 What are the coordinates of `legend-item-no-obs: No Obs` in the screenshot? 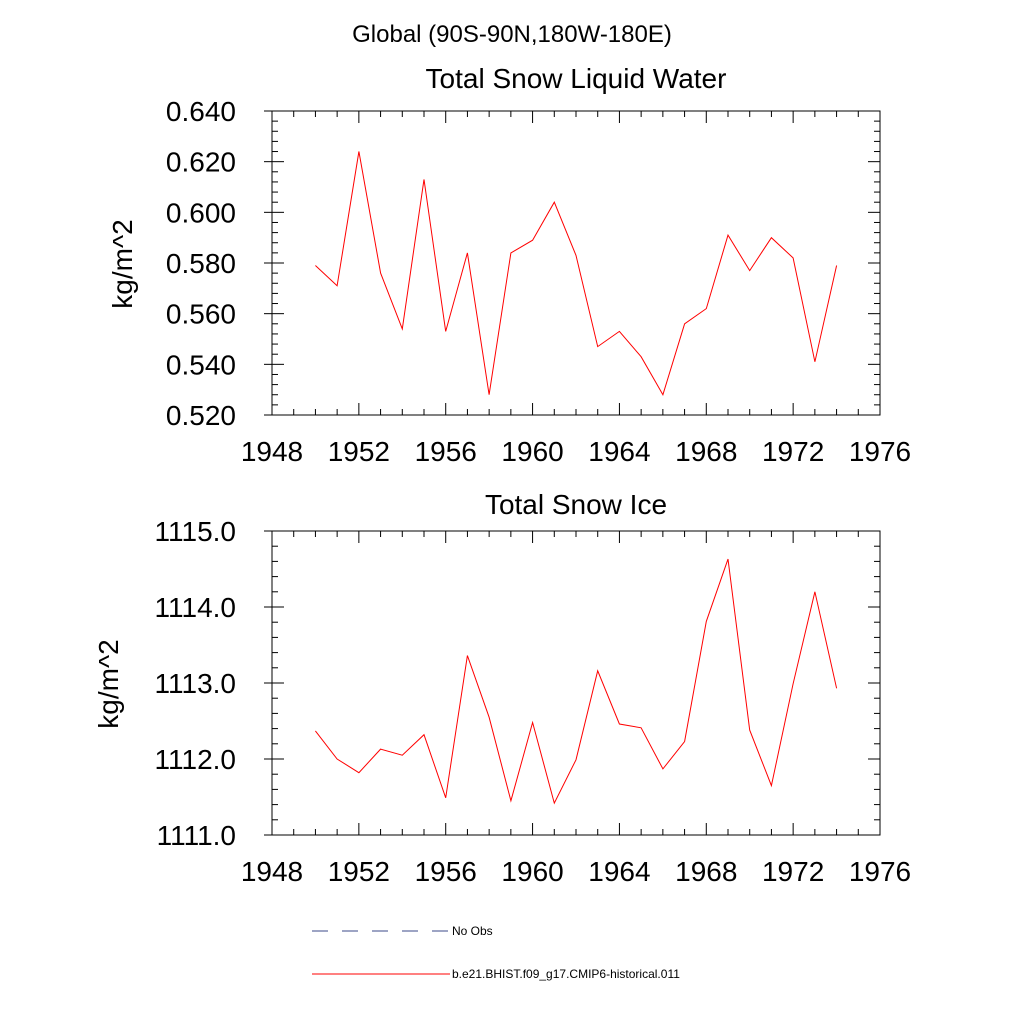 It's located at (402, 931).